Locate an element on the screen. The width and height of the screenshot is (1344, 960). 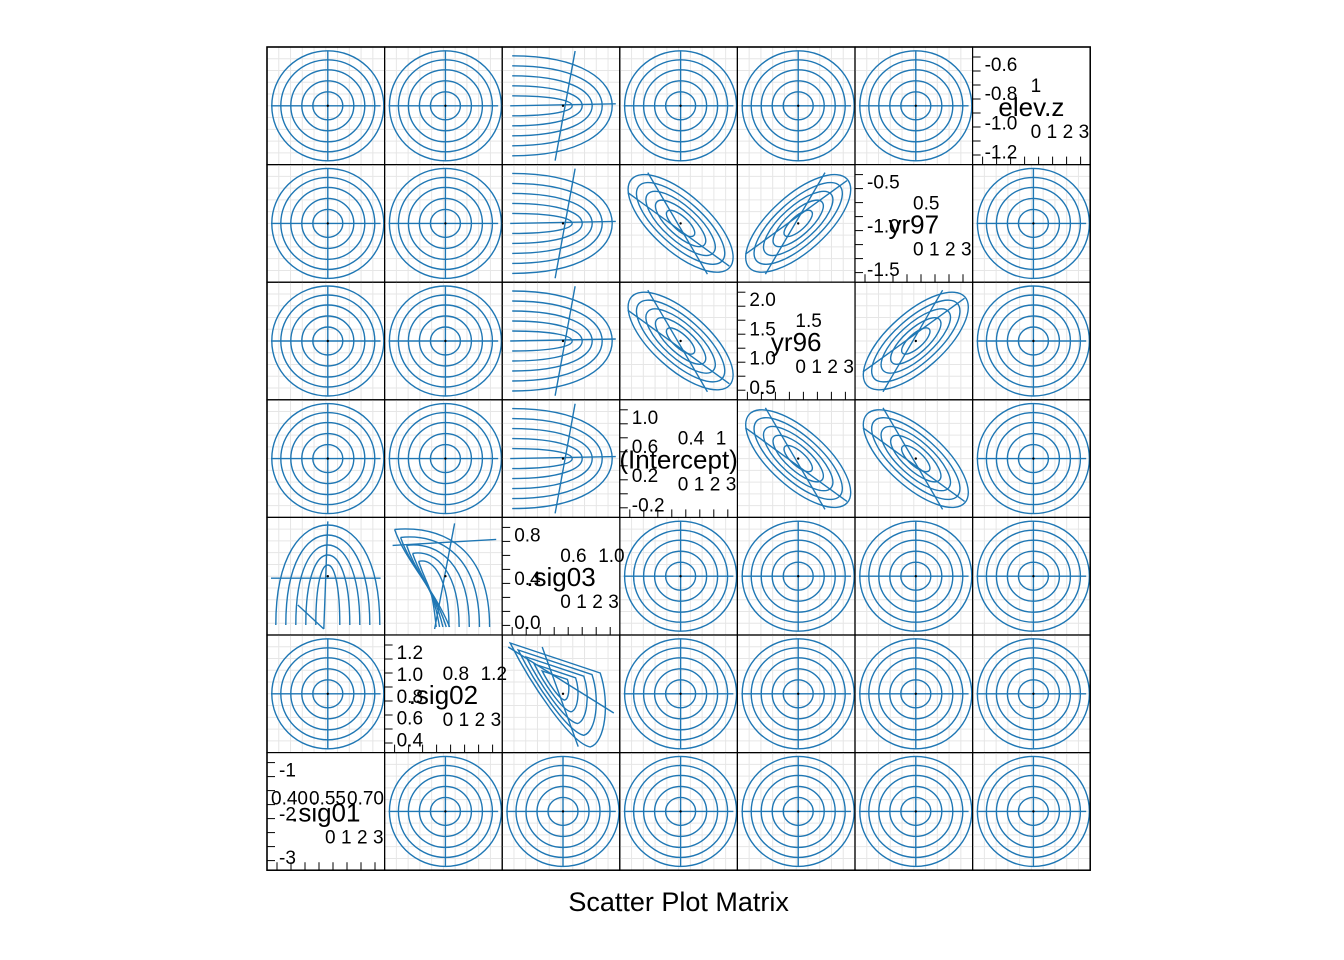
tick-label: 2.0 is located at coordinates (762, 300).